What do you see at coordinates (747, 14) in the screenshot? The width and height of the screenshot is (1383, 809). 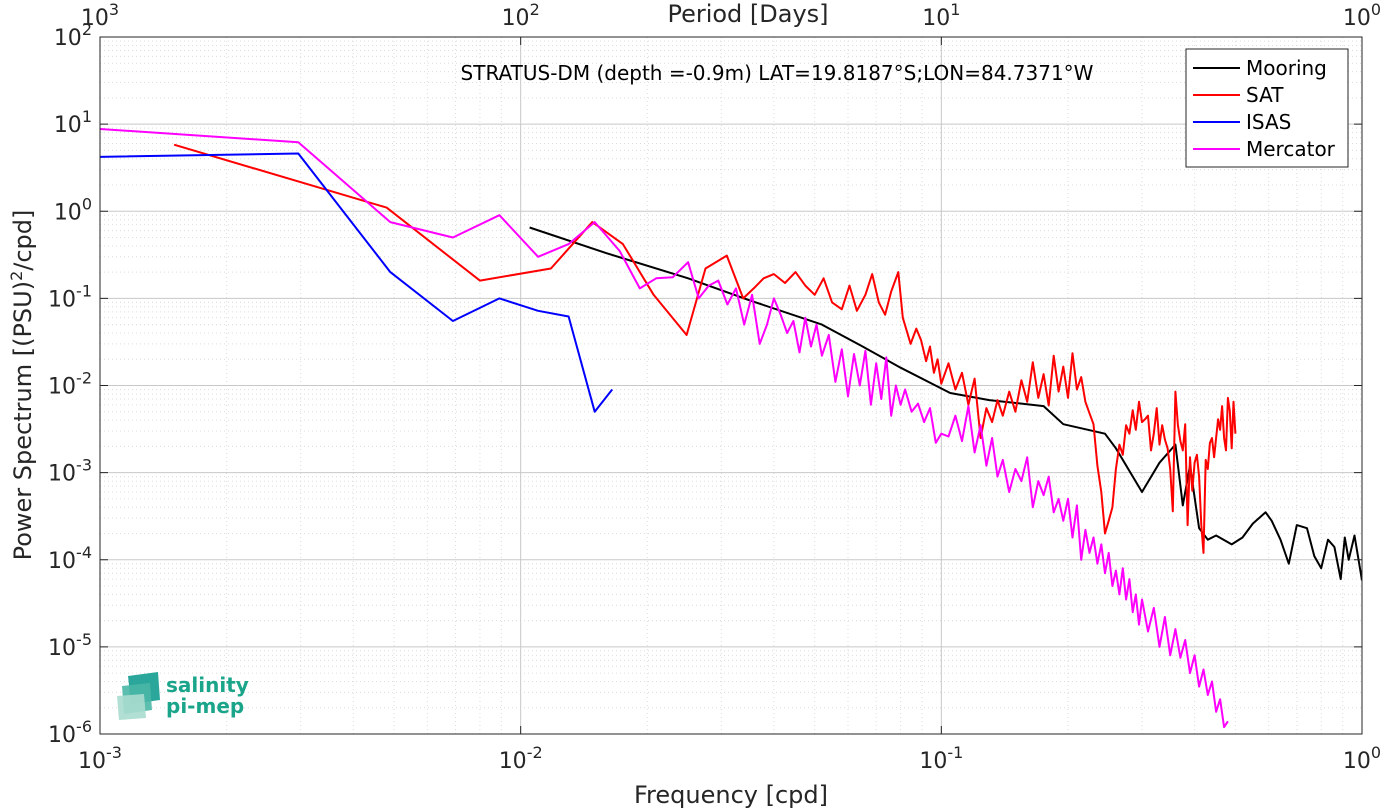 I see `top-axis-label: Period [Days]` at bounding box center [747, 14].